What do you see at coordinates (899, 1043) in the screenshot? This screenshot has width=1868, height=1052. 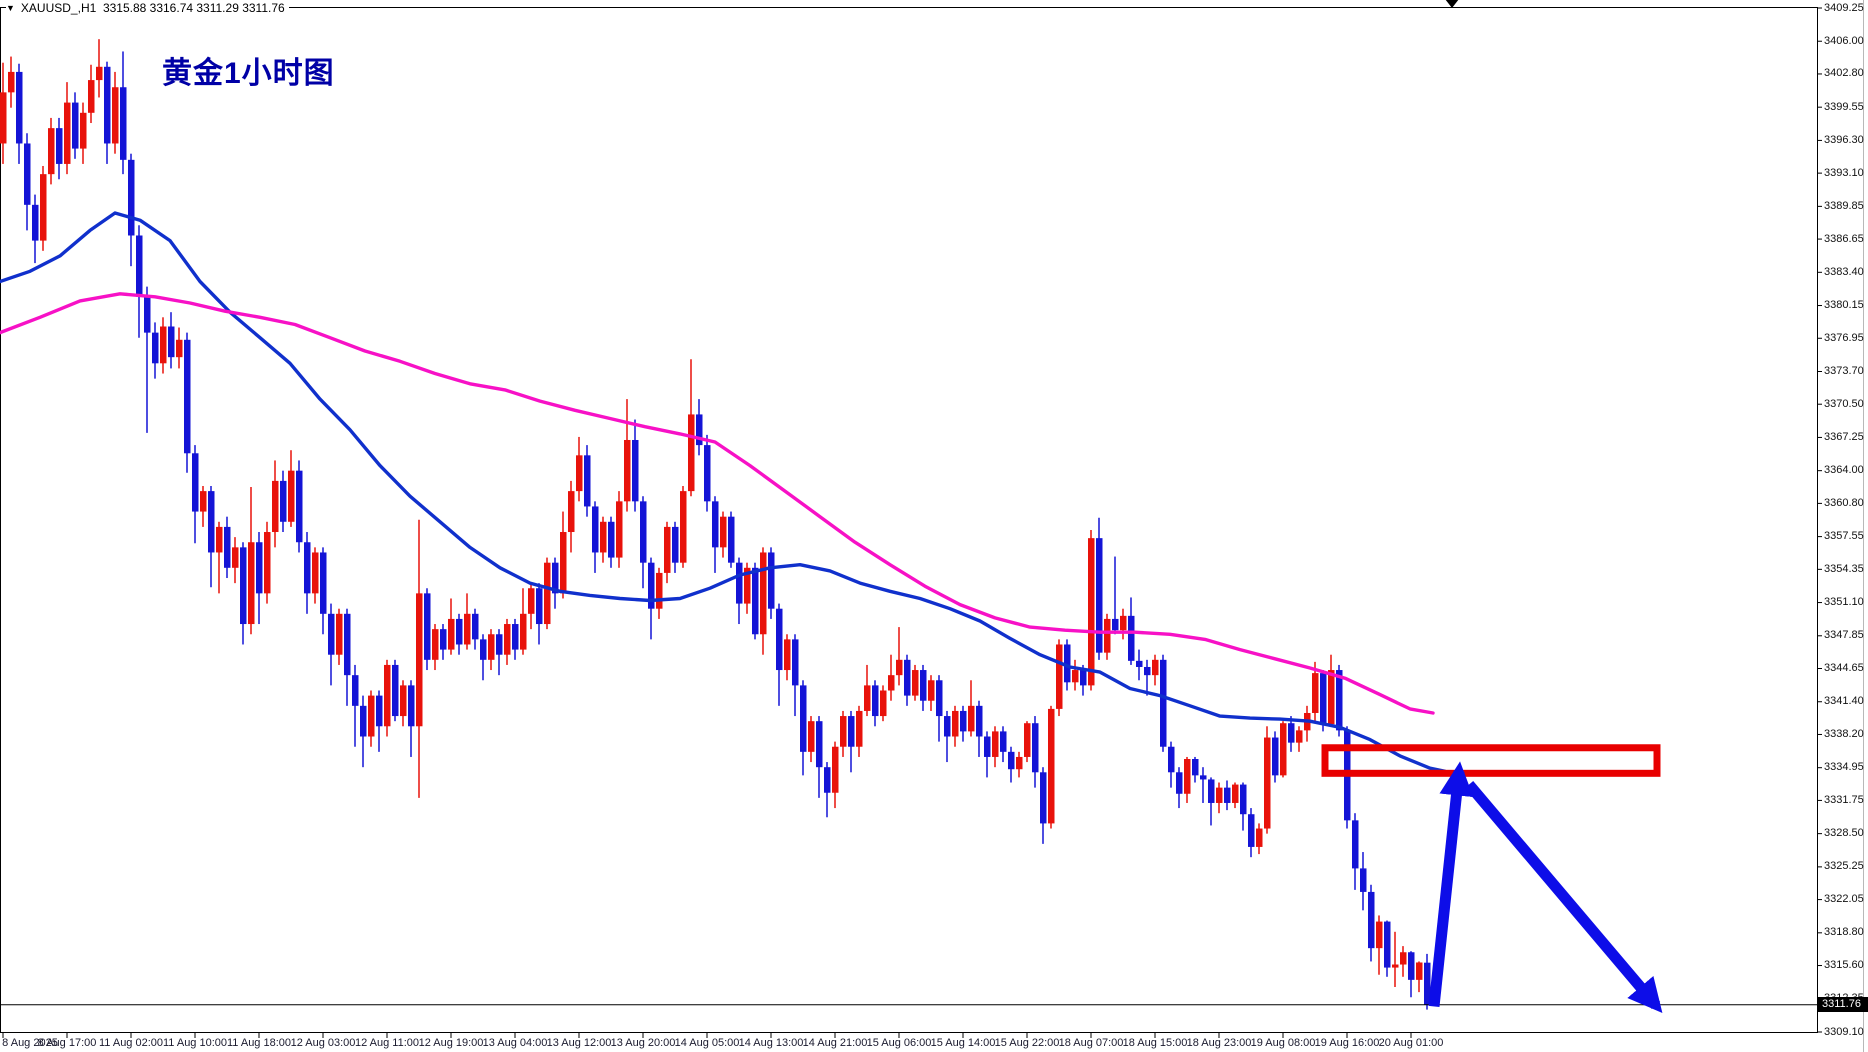 I see `time-tick-label: 15 Aug 06:00` at bounding box center [899, 1043].